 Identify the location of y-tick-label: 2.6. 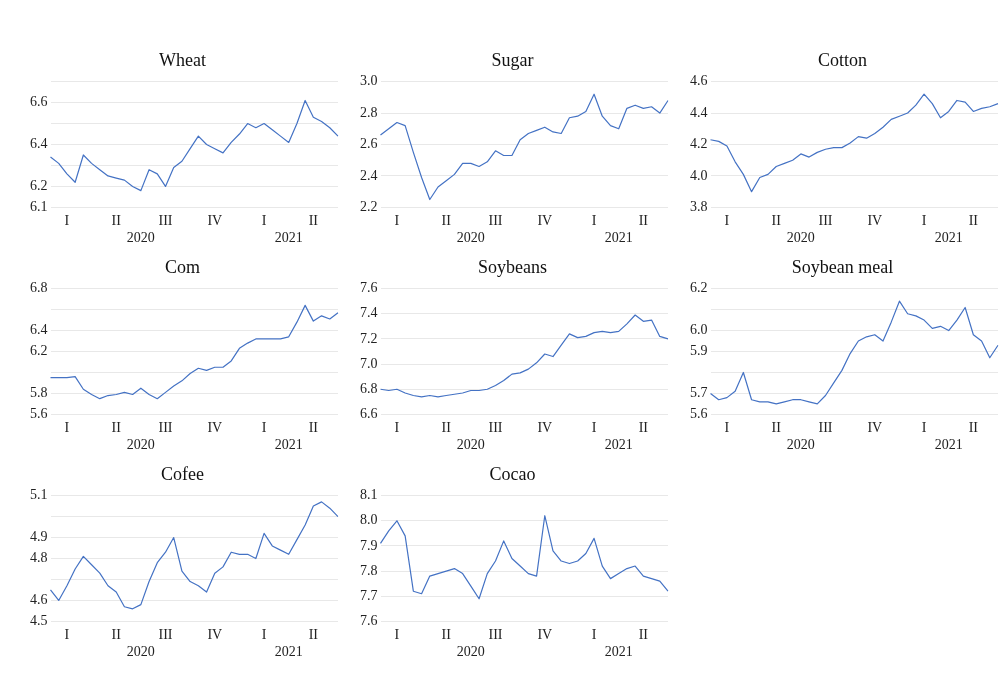
(369, 144).